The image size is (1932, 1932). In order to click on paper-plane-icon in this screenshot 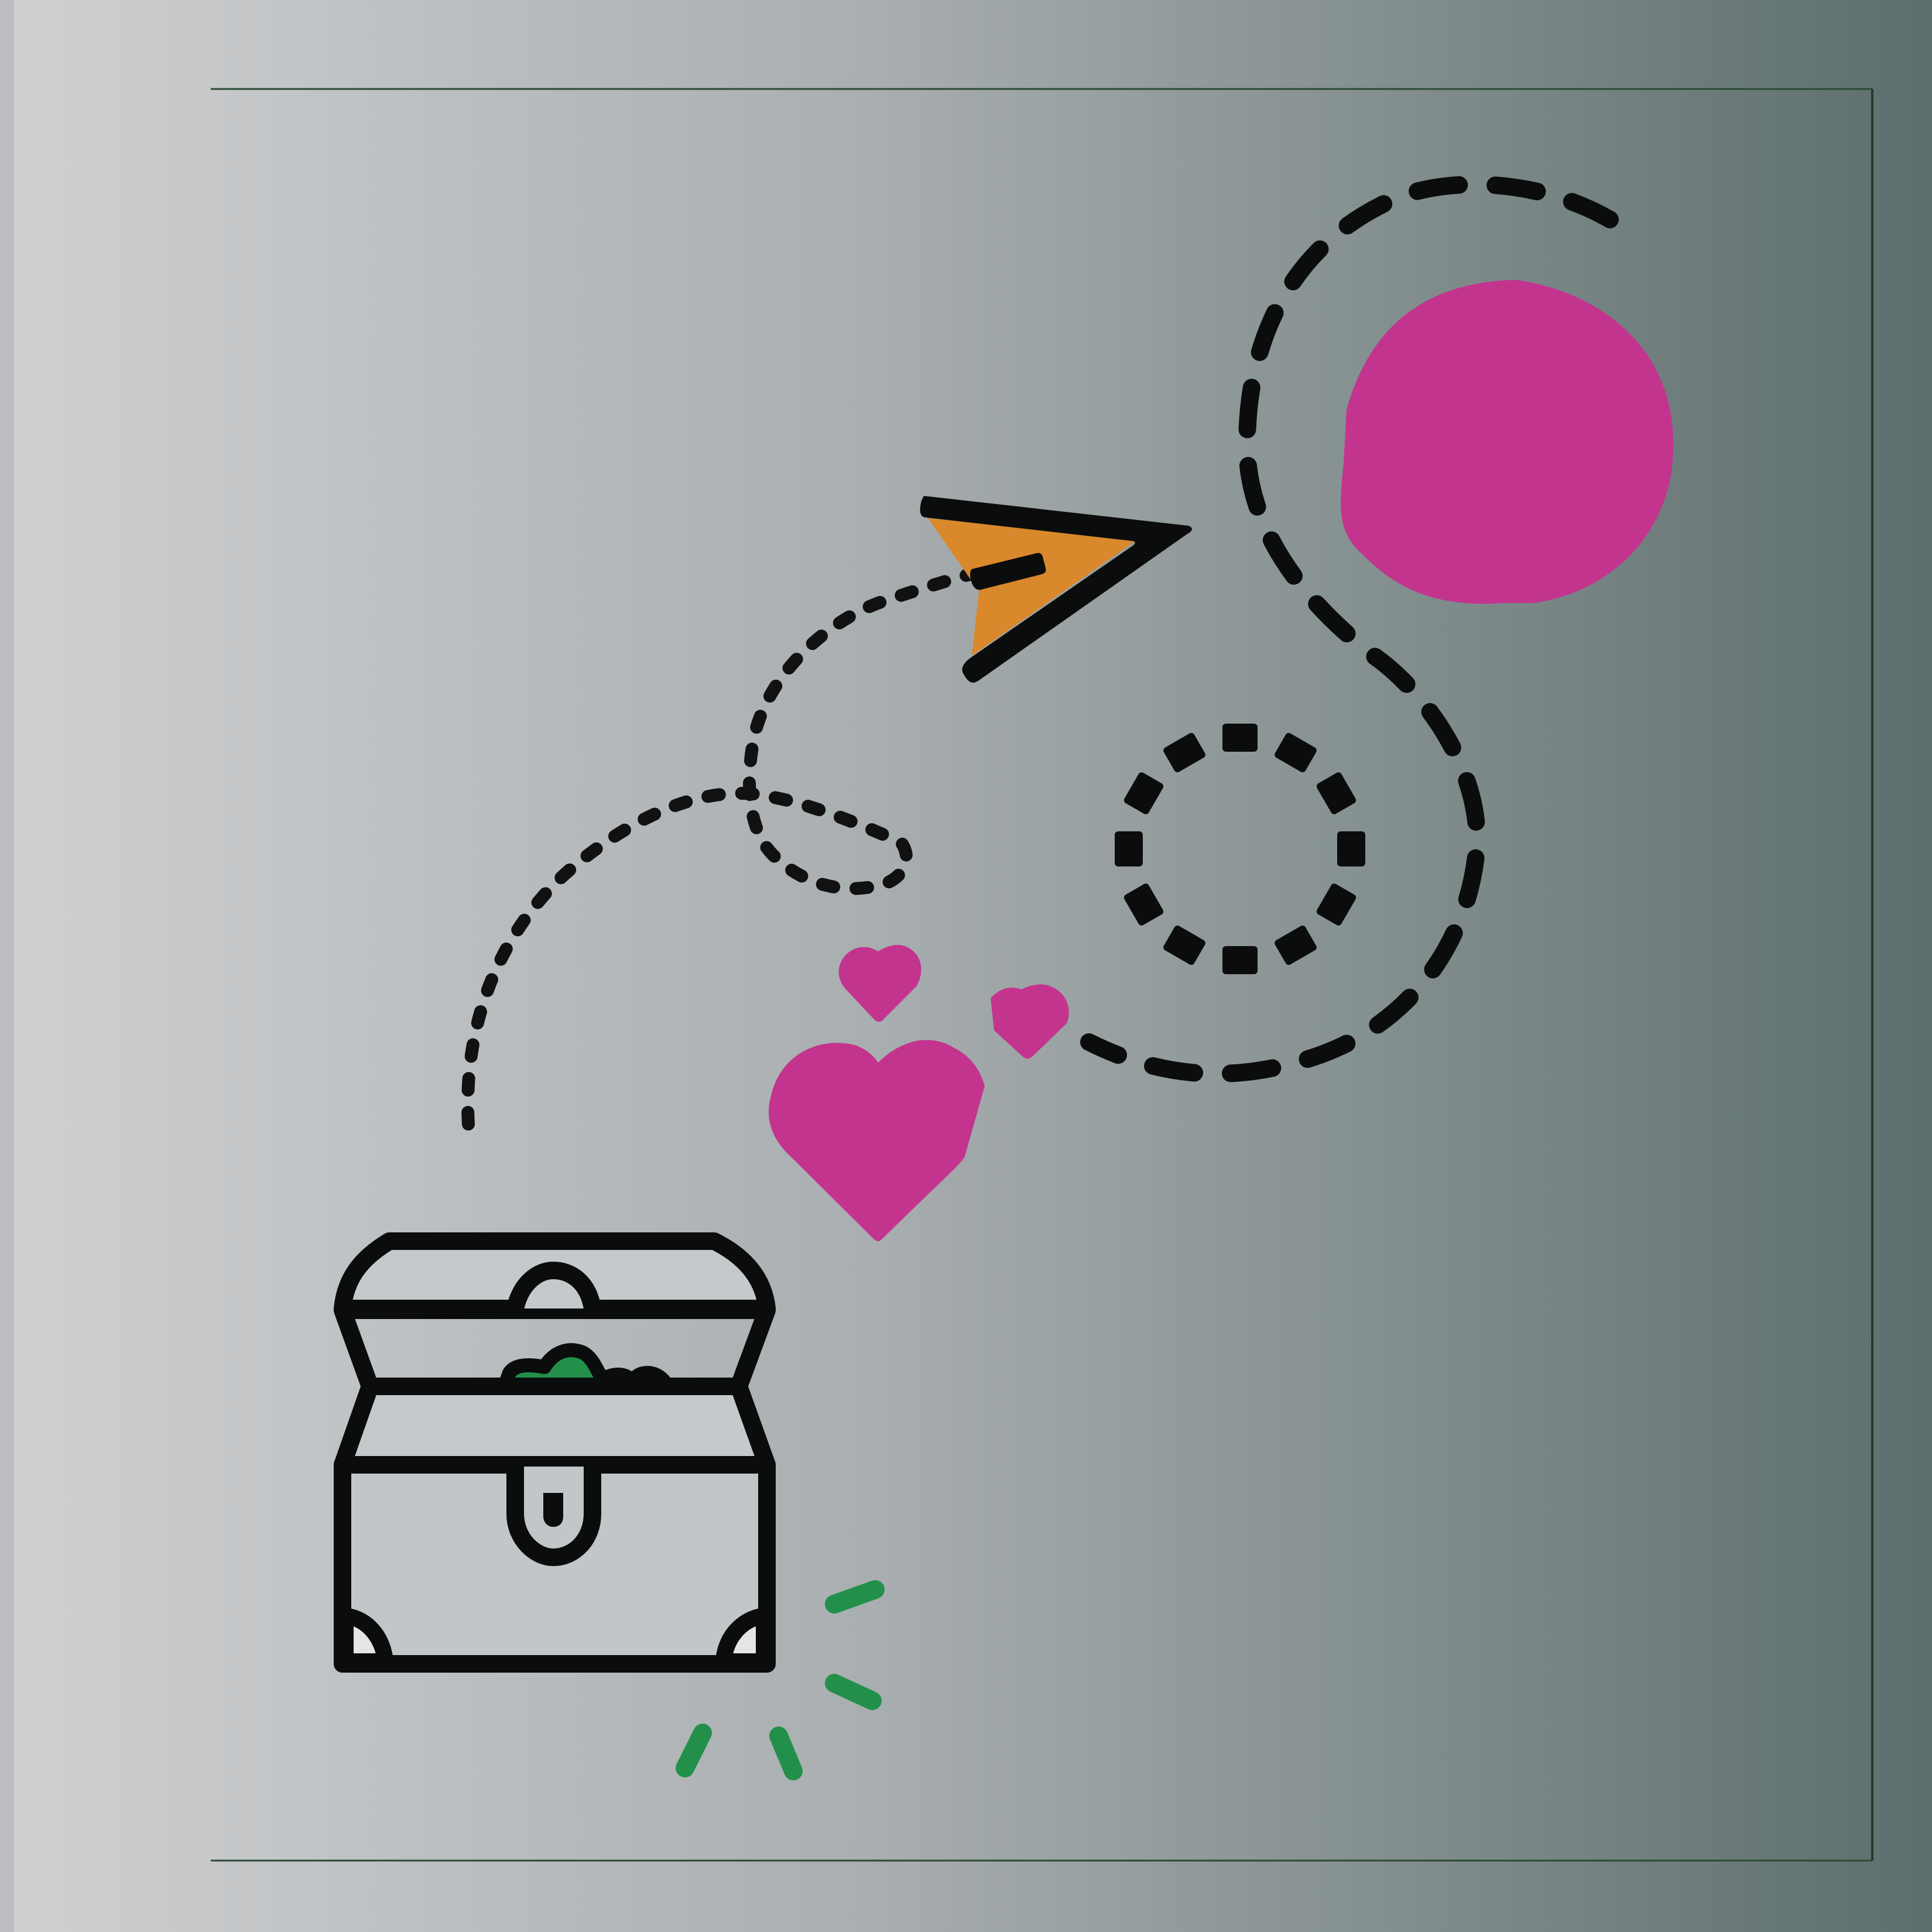, I will do `click(1056, 589)`.